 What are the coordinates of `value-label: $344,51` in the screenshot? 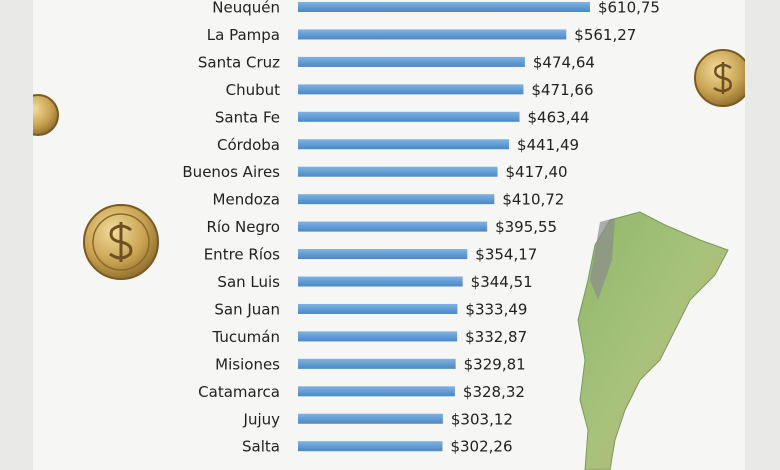 It's located at (502, 282).